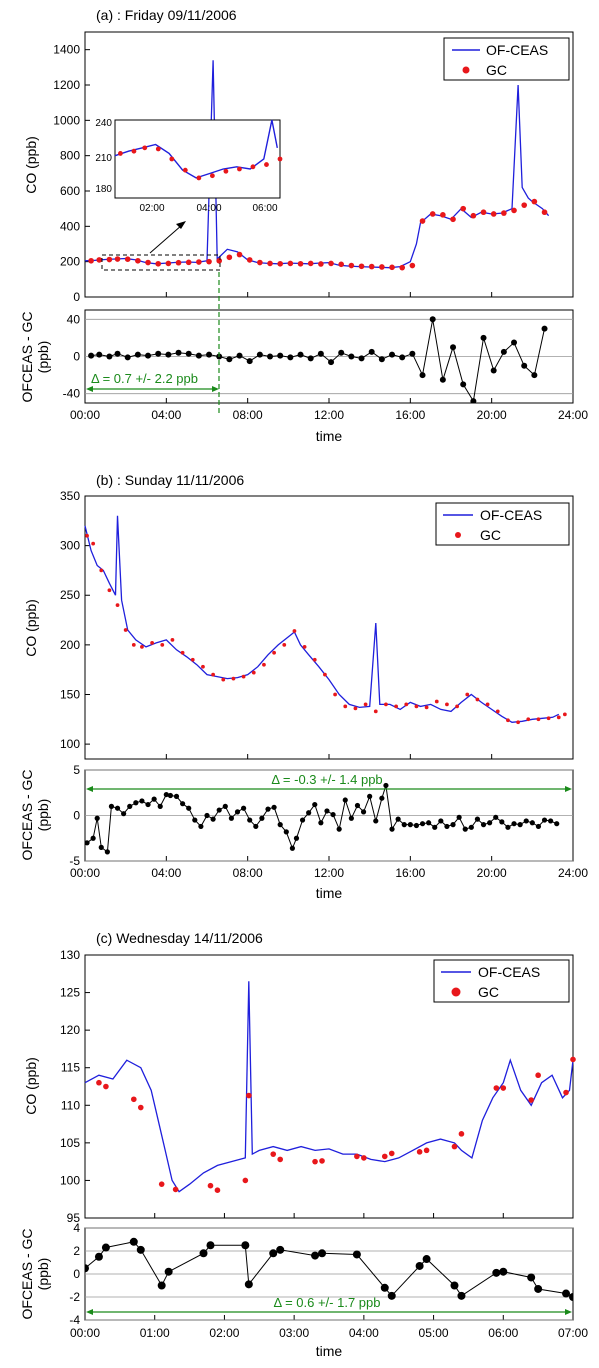 The image size is (599, 1368). I want to click on title-c: (c) Wednesday 14/11/2006, so click(179, 938).